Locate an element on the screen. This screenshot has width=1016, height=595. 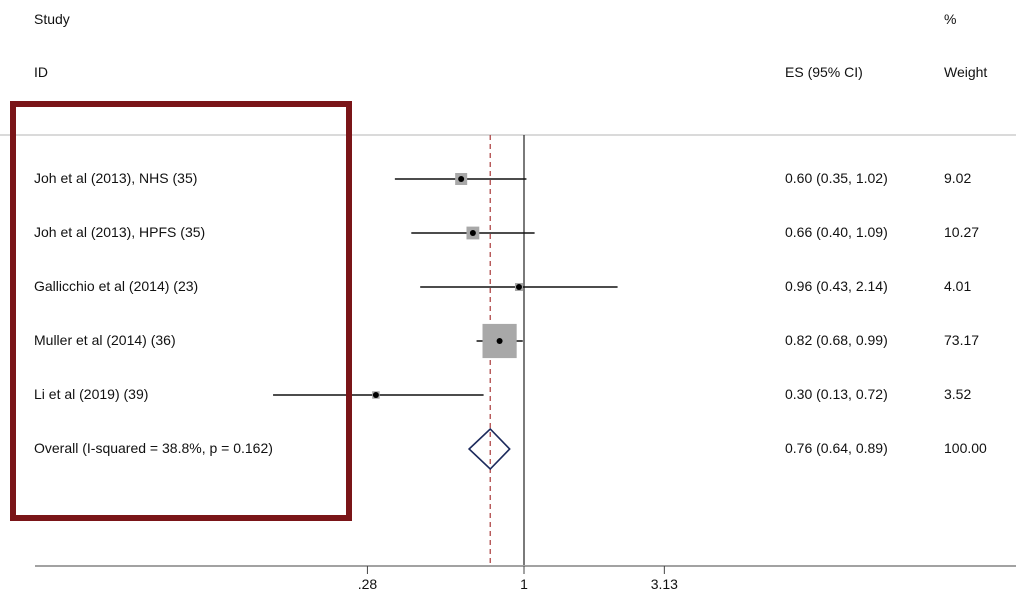
study-label: Muller et al (2014) (36) is located at coordinates (105, 340).